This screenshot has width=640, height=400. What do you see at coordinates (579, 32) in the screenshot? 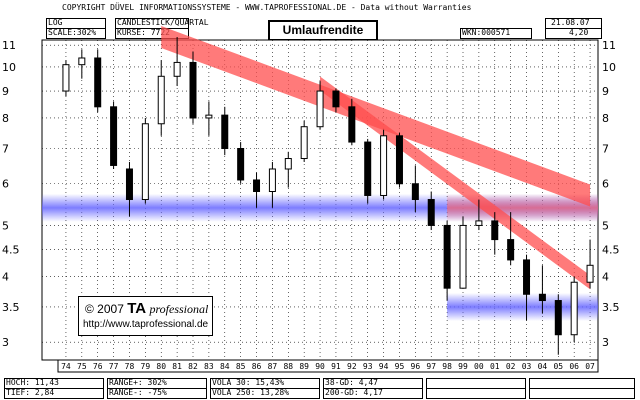
I see `last-value: 4,20` at bounding box center [579, 32].